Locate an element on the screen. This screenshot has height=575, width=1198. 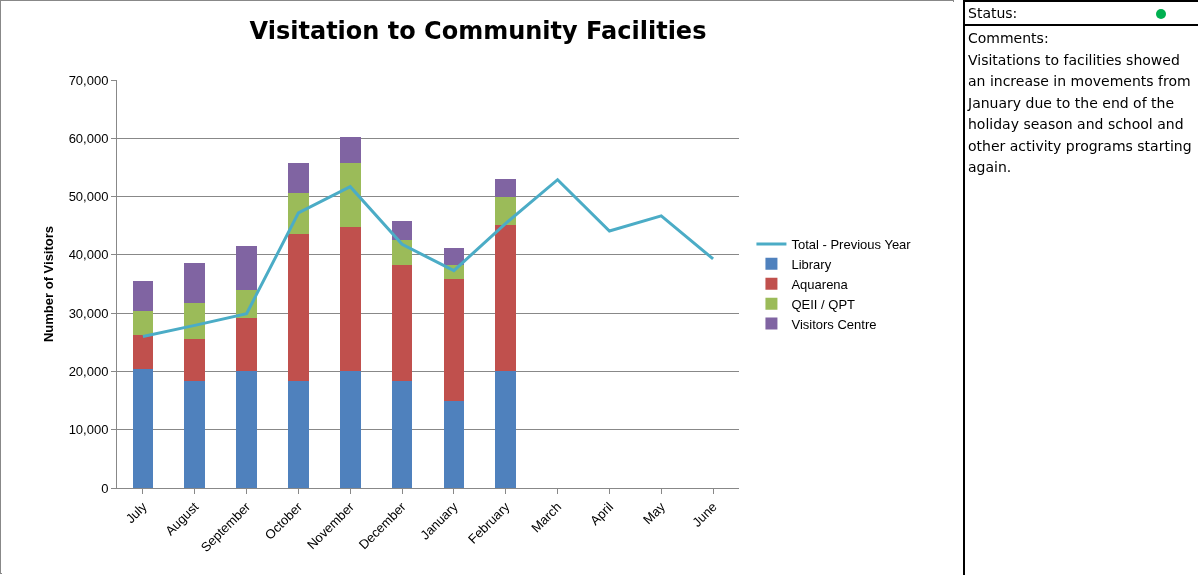
legend-label: Total - Previous Year is located at coordinates (851, 245).